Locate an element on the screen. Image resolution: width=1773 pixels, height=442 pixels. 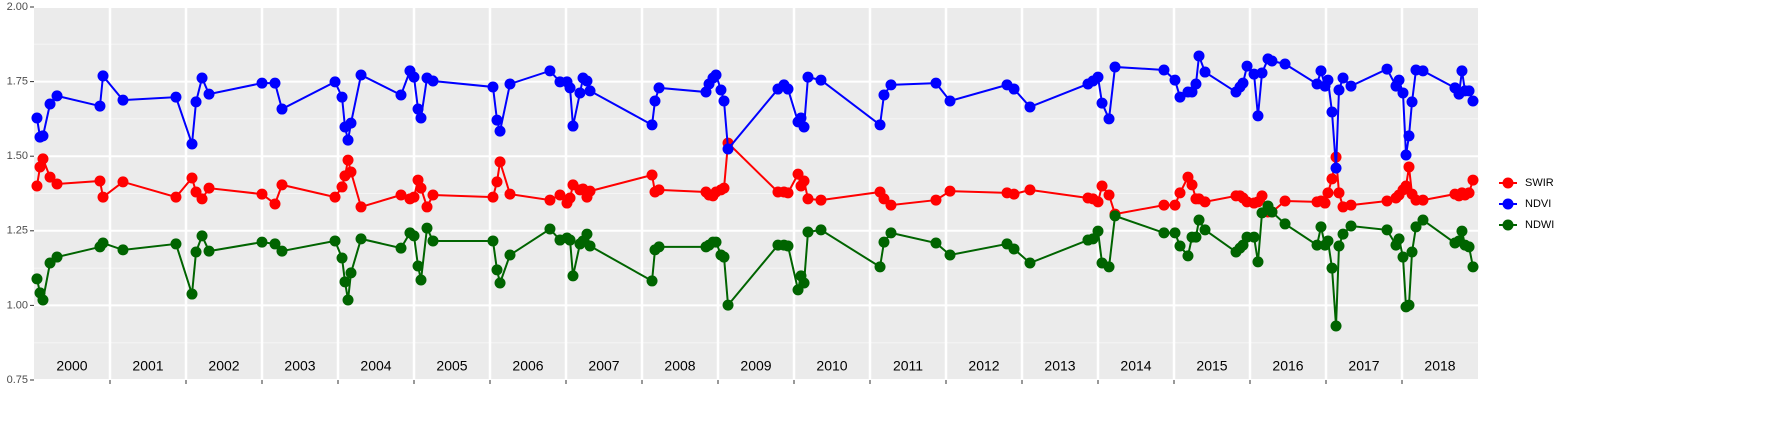
year-label: 2013 is located at coordinates (1059, 366).